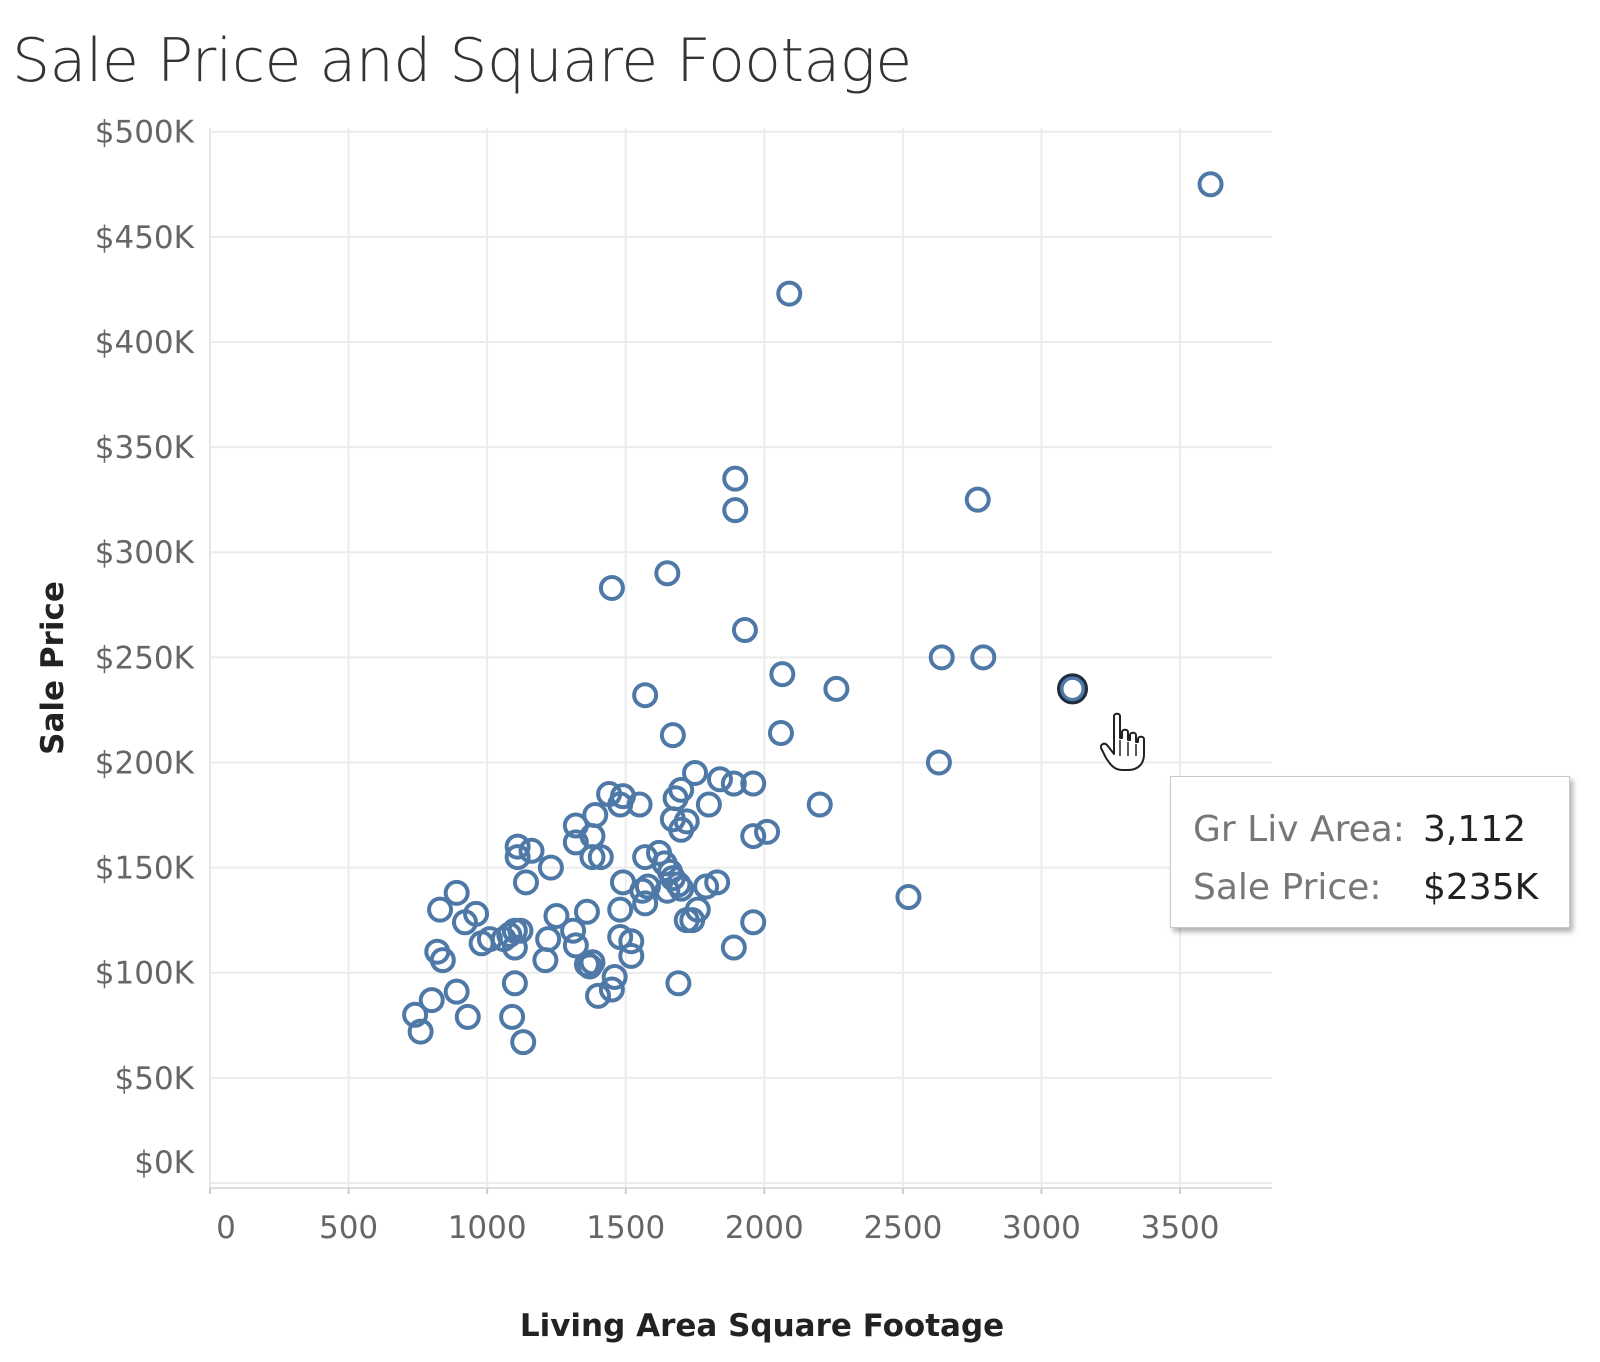 This screenshot has height=1362, width=1600. I want to click on x-tick-label: 1500, so click(625, 1228).